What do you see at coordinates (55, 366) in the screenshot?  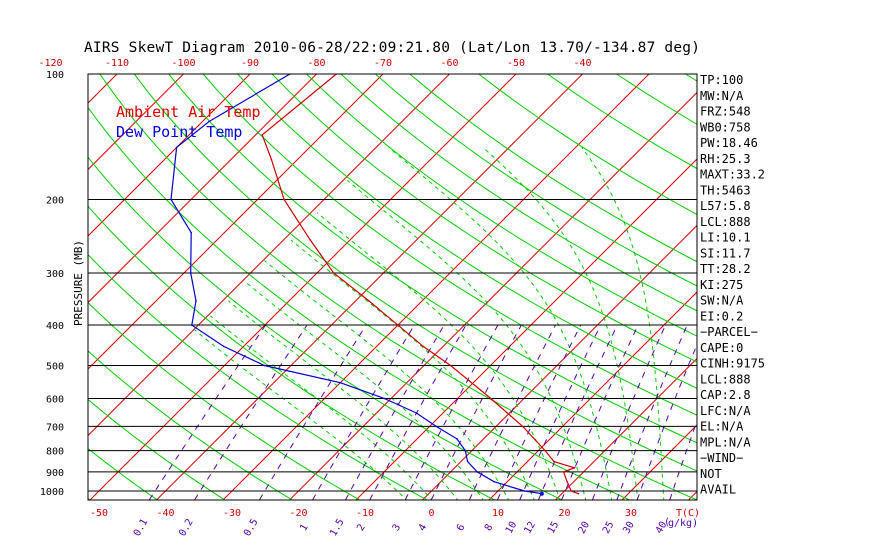 I see `pressure-tick-label: 500` at bounding box center [55, 366].